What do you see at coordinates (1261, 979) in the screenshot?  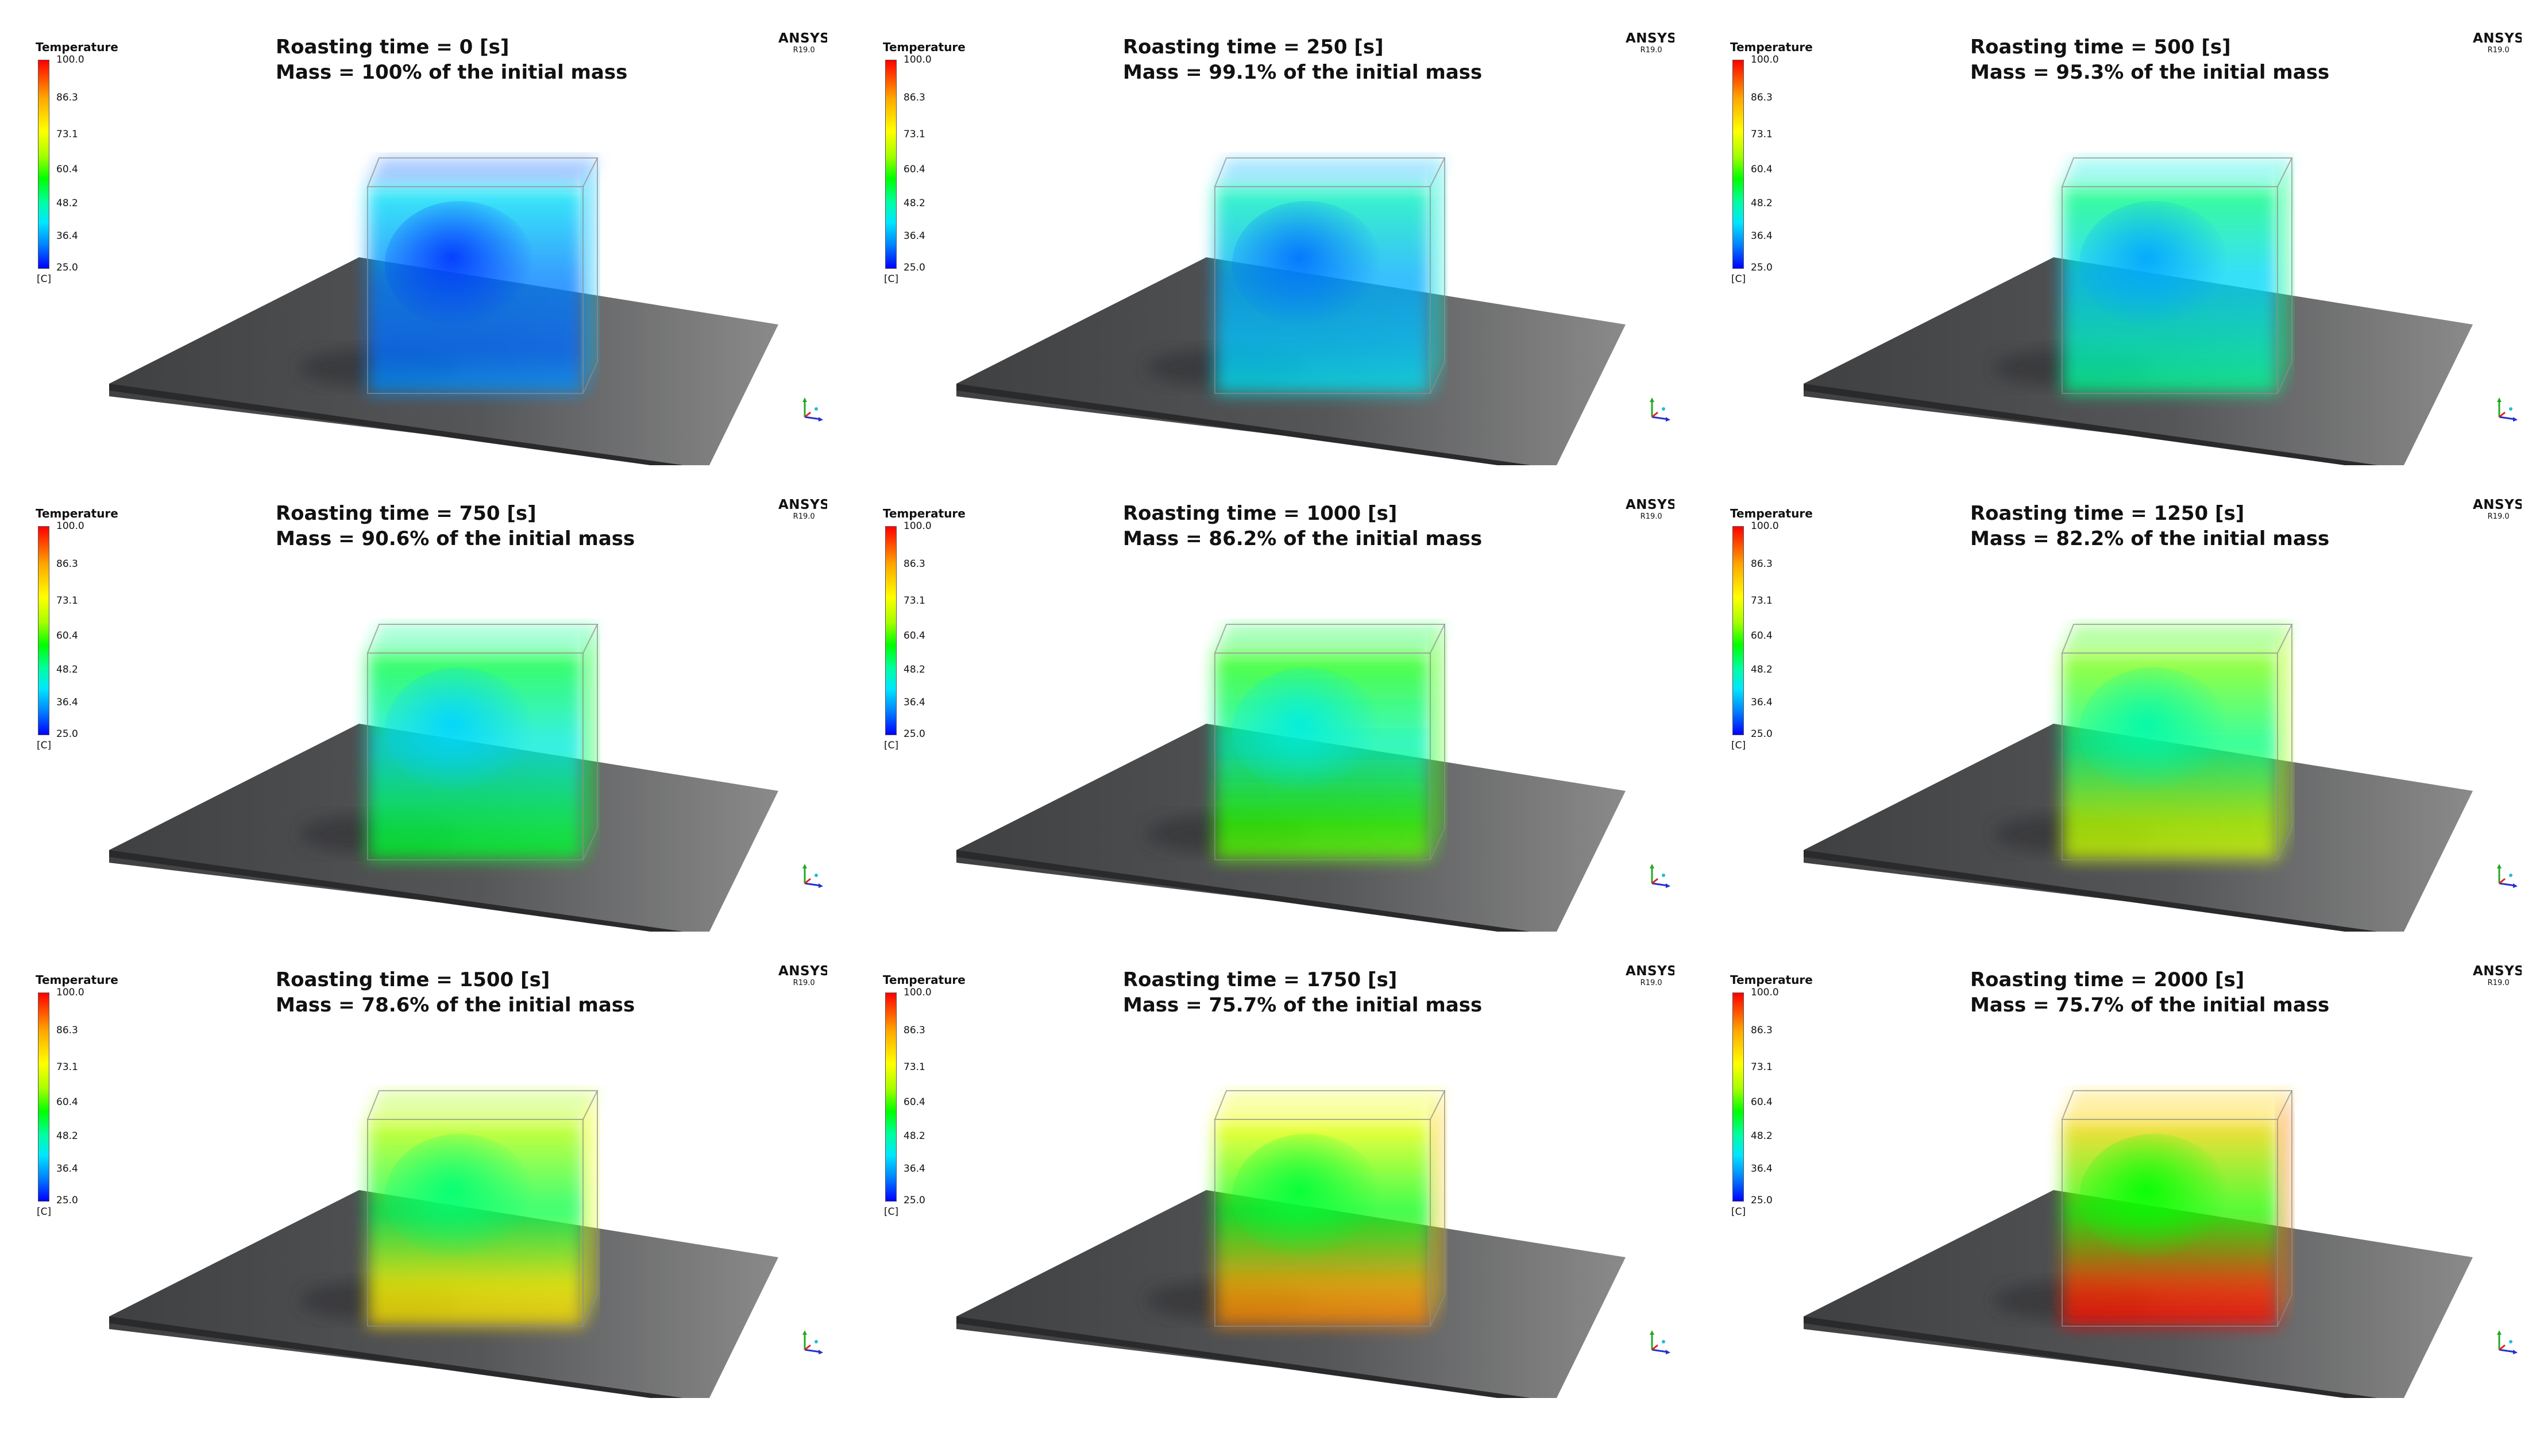 I see `roasting-time-label: Roasting time = 1750 [s]` at bounding box center [1261, 979].